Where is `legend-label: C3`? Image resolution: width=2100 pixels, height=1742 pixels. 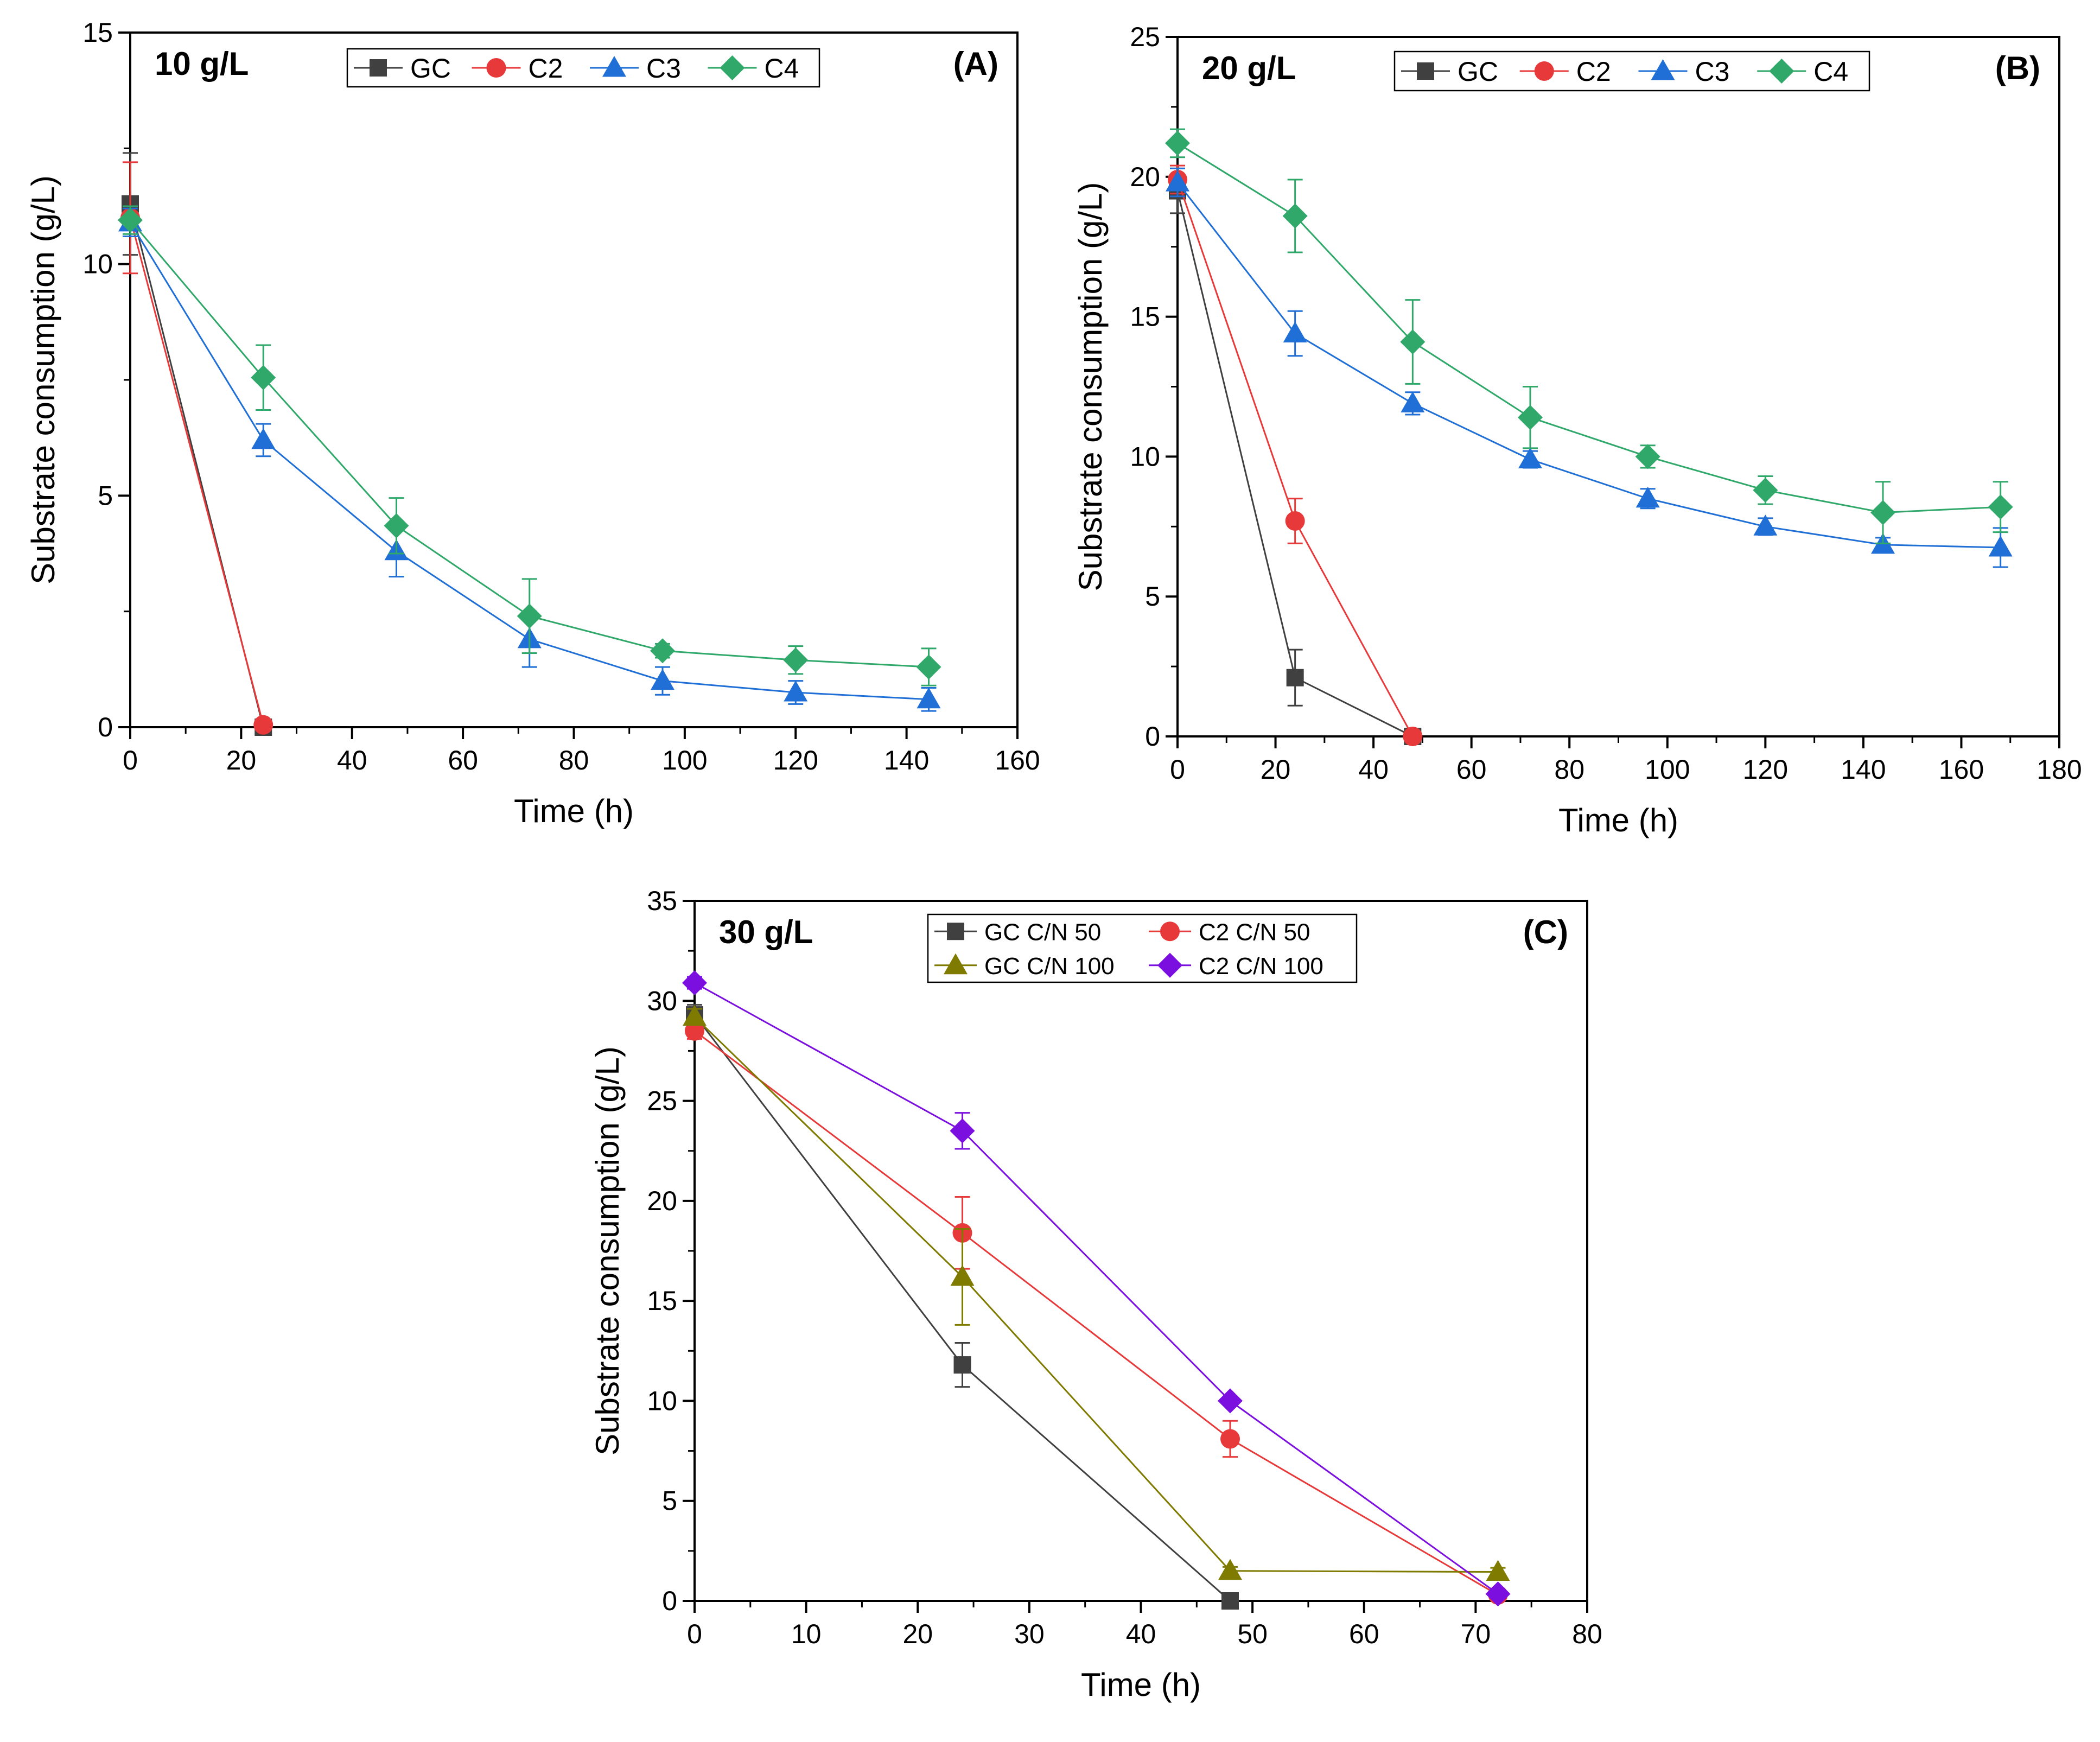 legend-label: C3 is located at coordinates (1712, 71).